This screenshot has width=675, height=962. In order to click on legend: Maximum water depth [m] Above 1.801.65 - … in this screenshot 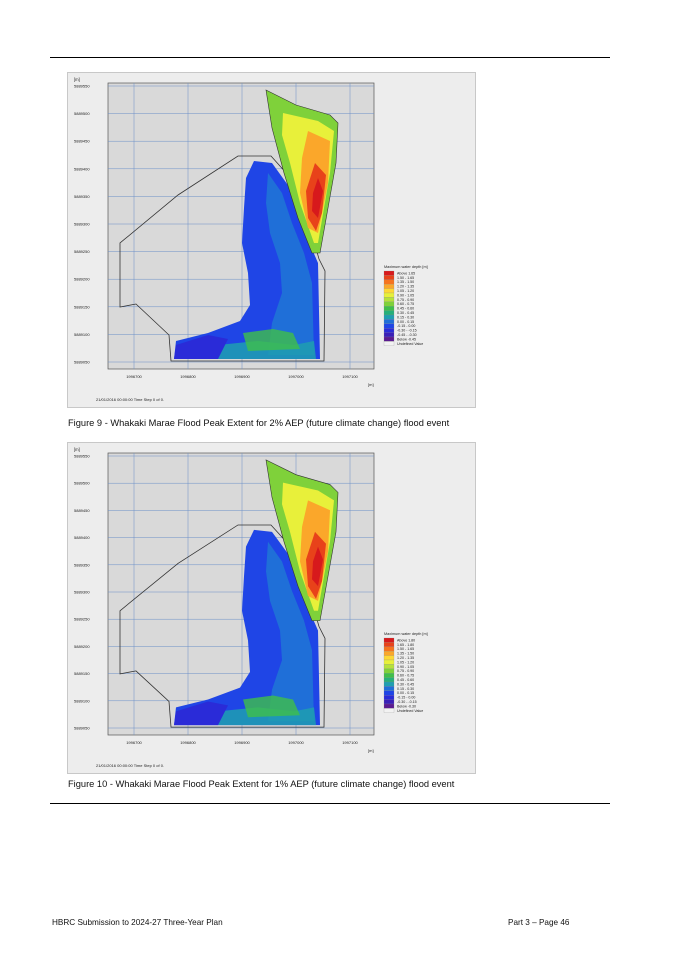, I will do `click(405, 672)`.